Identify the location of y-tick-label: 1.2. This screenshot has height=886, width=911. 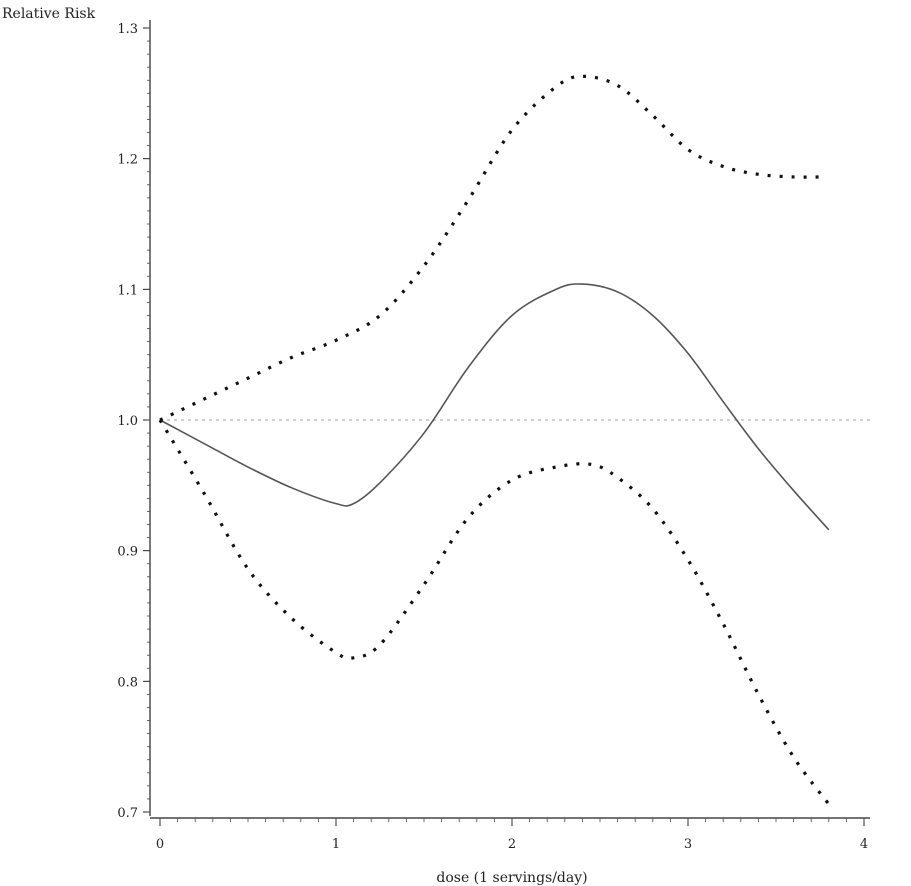
(127, 160).